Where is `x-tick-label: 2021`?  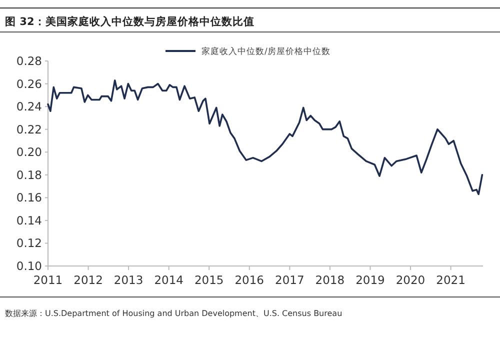 x-tick-label: 2021 is located at coordinates (451, 280).